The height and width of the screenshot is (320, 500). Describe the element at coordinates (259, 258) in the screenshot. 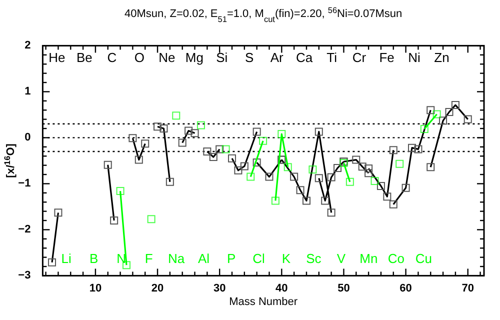

I see `annotation: Cl` at that location.